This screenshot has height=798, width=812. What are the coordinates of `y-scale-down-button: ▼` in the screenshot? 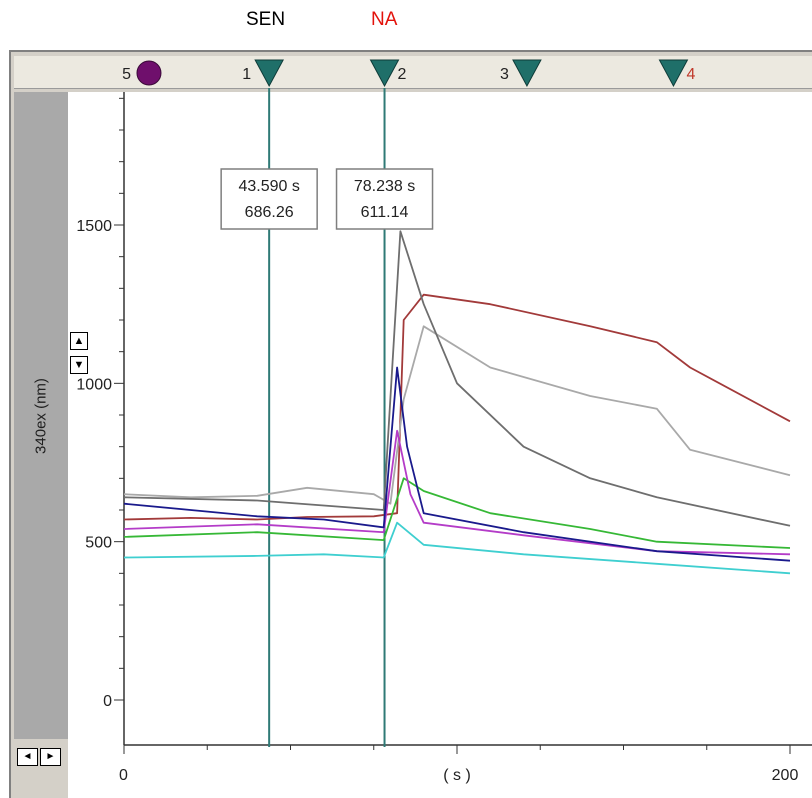 It's located at (79, 365).